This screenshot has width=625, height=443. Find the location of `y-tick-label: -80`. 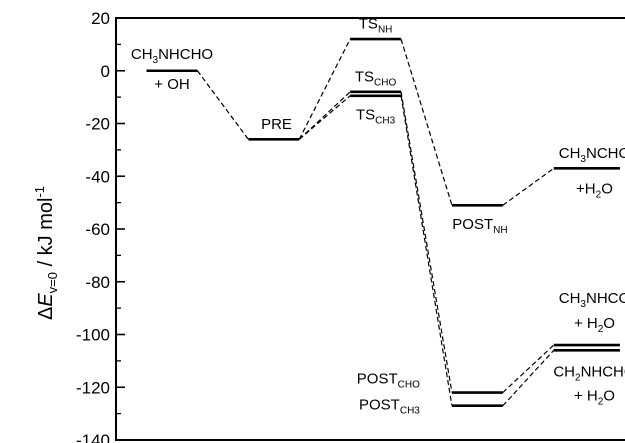

y-tick-label: -80 is located at coordinates (97, 282).